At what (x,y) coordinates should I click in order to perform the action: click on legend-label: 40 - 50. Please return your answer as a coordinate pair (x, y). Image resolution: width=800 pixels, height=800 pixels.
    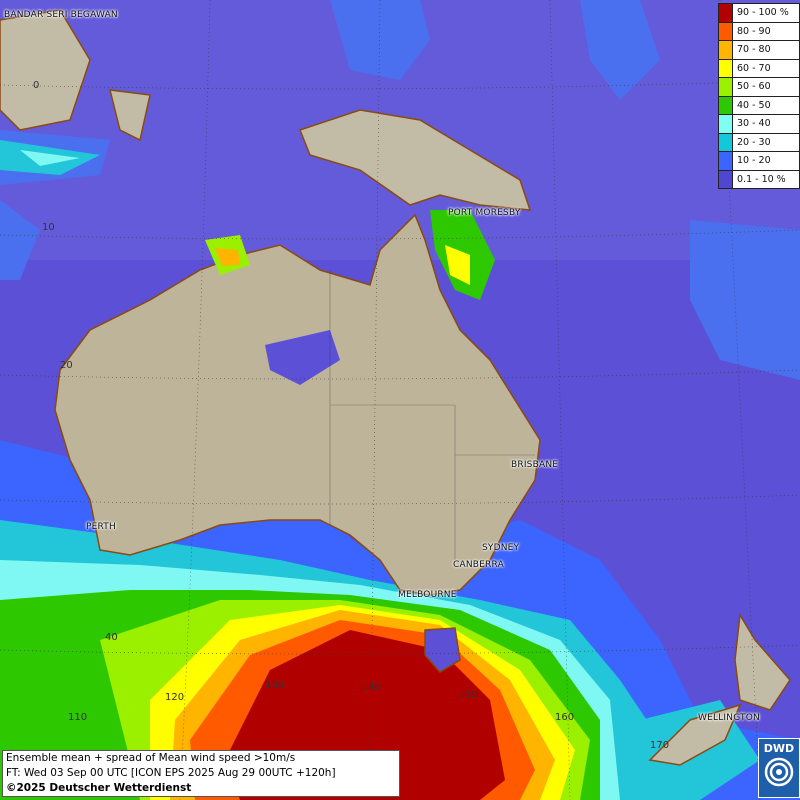
    Looking at the image, I should click on (754, 105).